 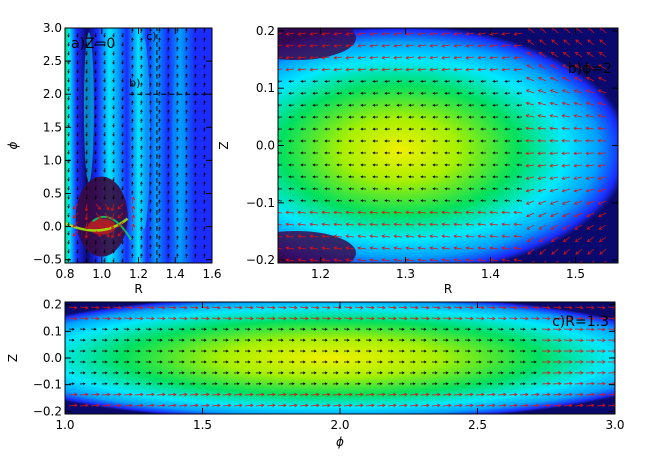 What do you see at coordinates (405, 274) in the screenshot?
I see `x-tick-label: 1.3` at bounding box center [405, 274].